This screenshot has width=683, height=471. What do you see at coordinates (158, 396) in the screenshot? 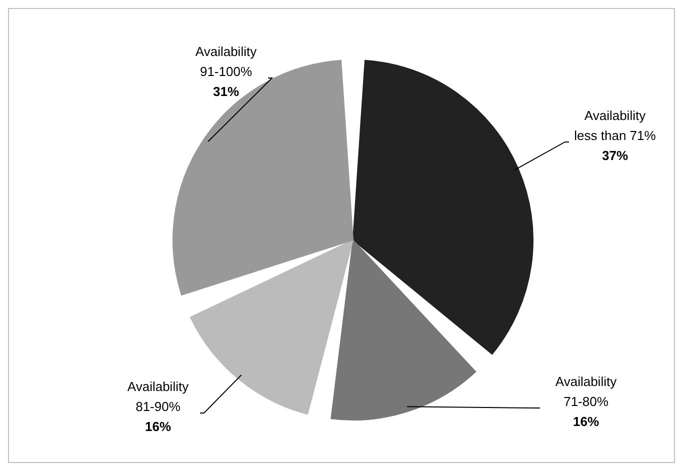
I see `slice-label: Availability 81-90%` at bounding box center [158, 396].